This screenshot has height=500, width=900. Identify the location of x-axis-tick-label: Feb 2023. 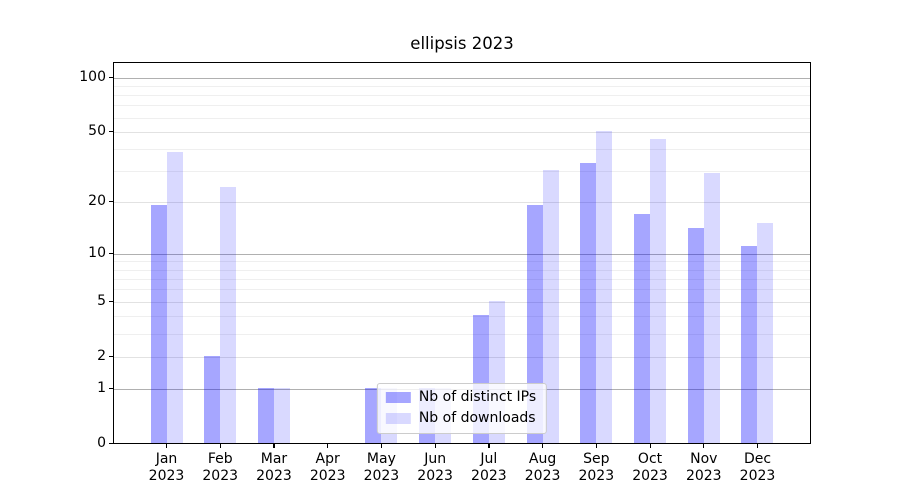
(220, 468).